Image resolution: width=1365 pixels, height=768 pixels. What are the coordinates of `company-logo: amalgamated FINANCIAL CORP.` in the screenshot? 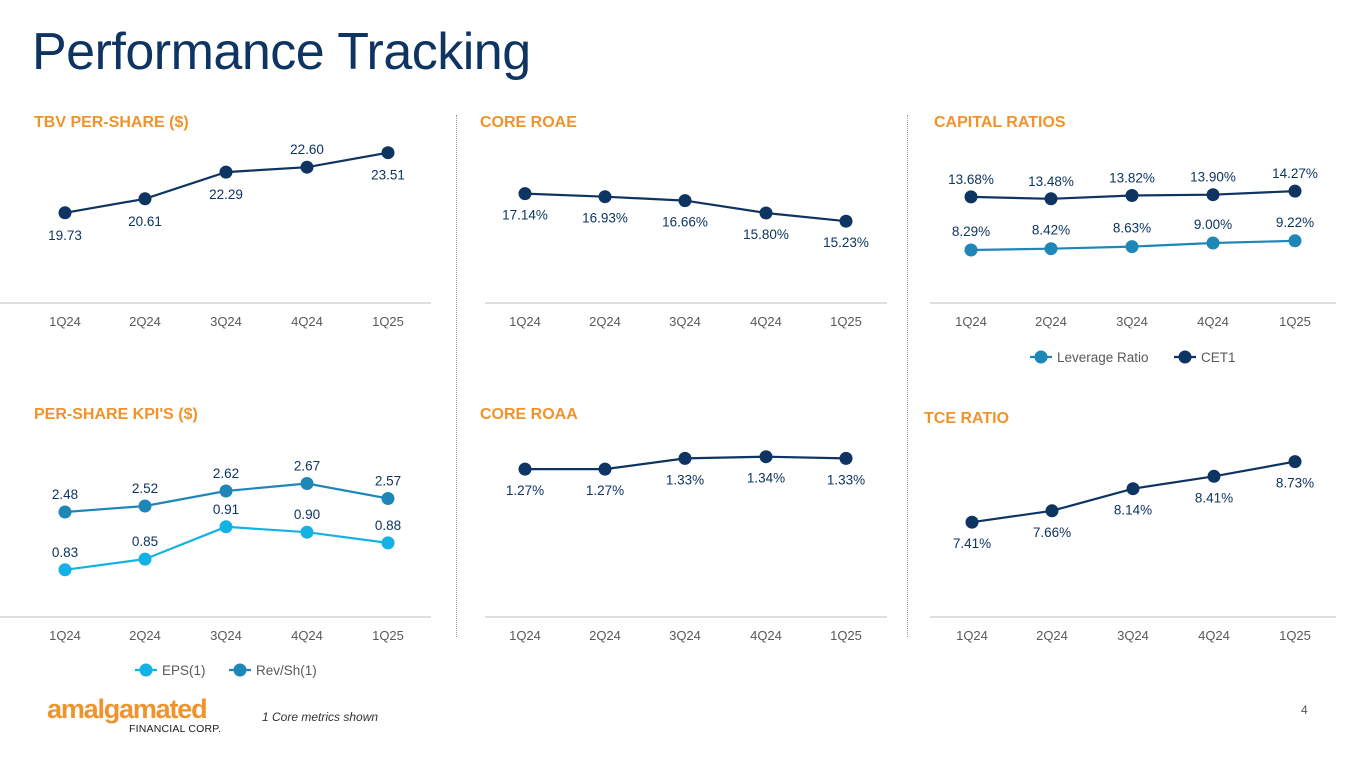 It's located at (134, 715).